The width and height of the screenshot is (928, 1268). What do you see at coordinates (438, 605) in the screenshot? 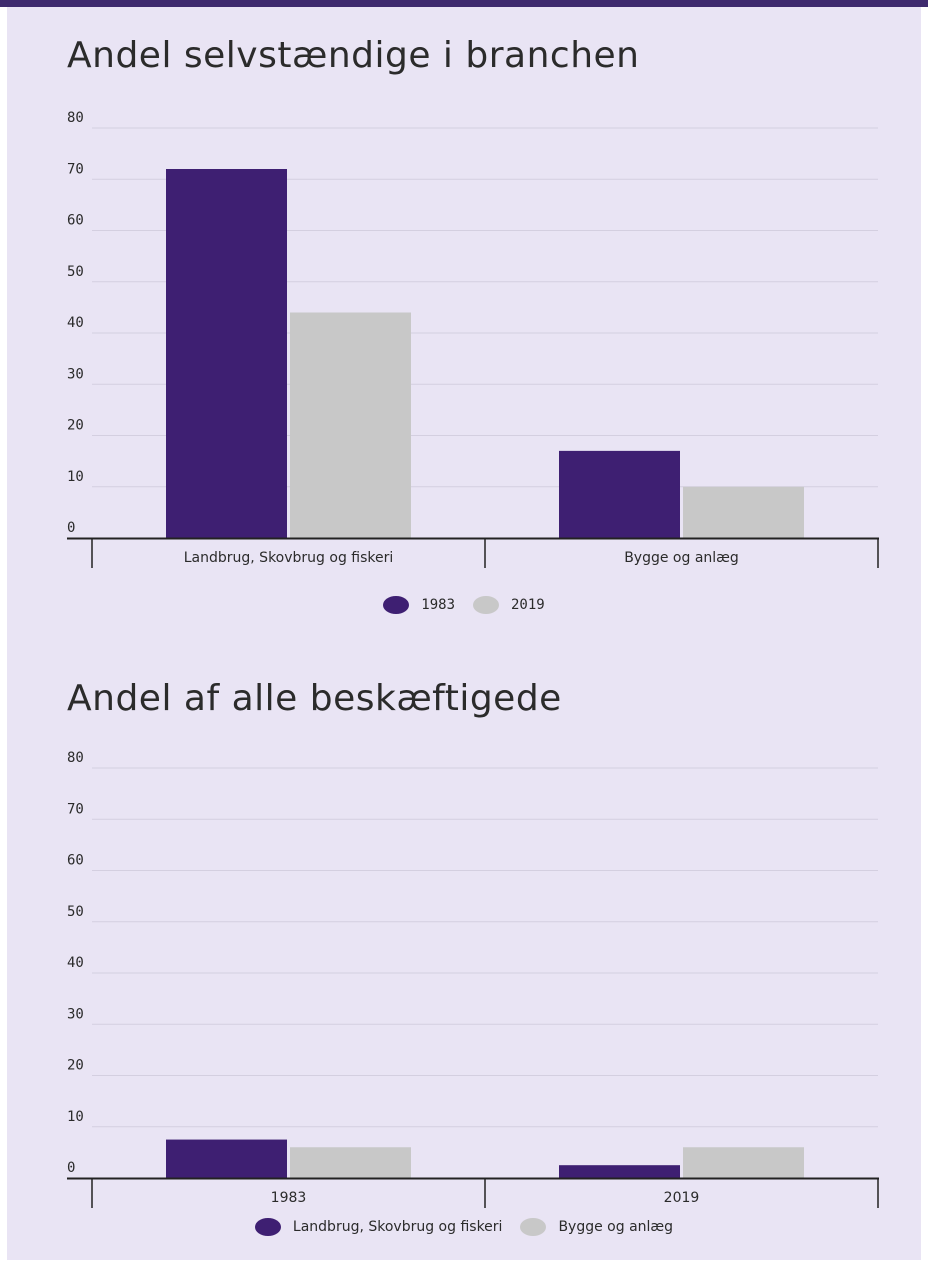
I see `legend-label-1983: 1983` at bounding box center [438, 605].